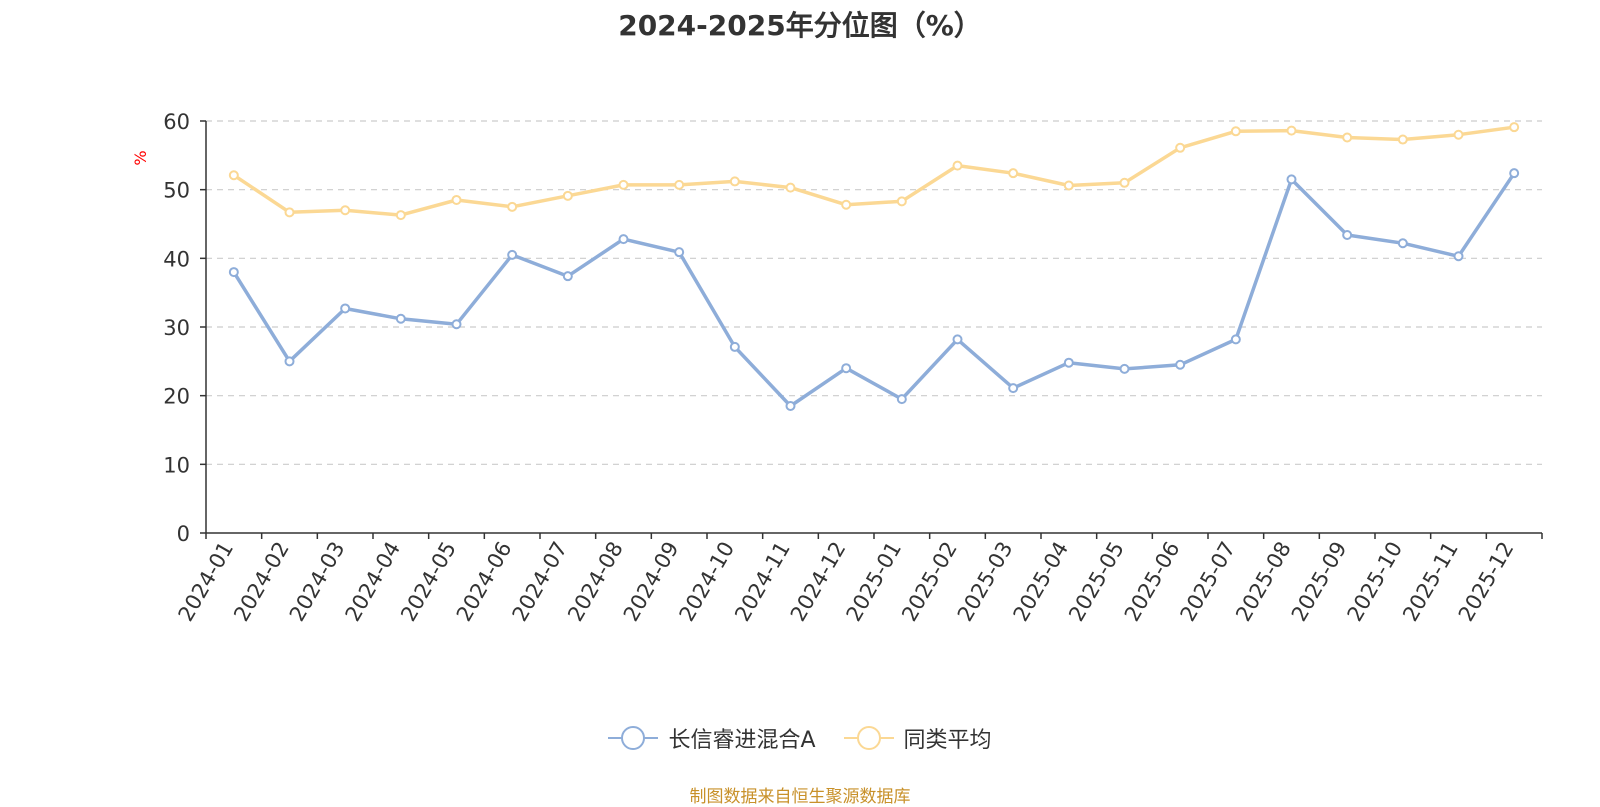 The image size is (1600, 807). What do you see at coordinates (176, 259) in the screenshot?
I see `y-tick-label: 40` at bounding box center [176, 259].